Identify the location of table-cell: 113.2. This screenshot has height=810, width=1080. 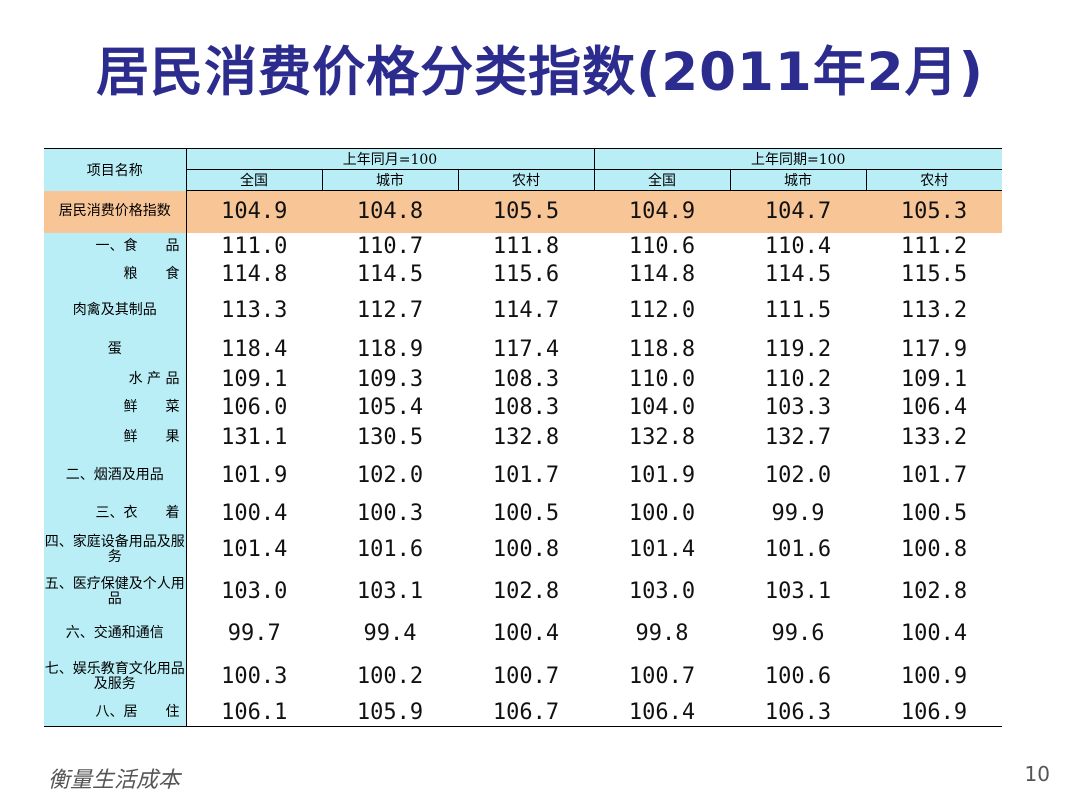
(934, 310).